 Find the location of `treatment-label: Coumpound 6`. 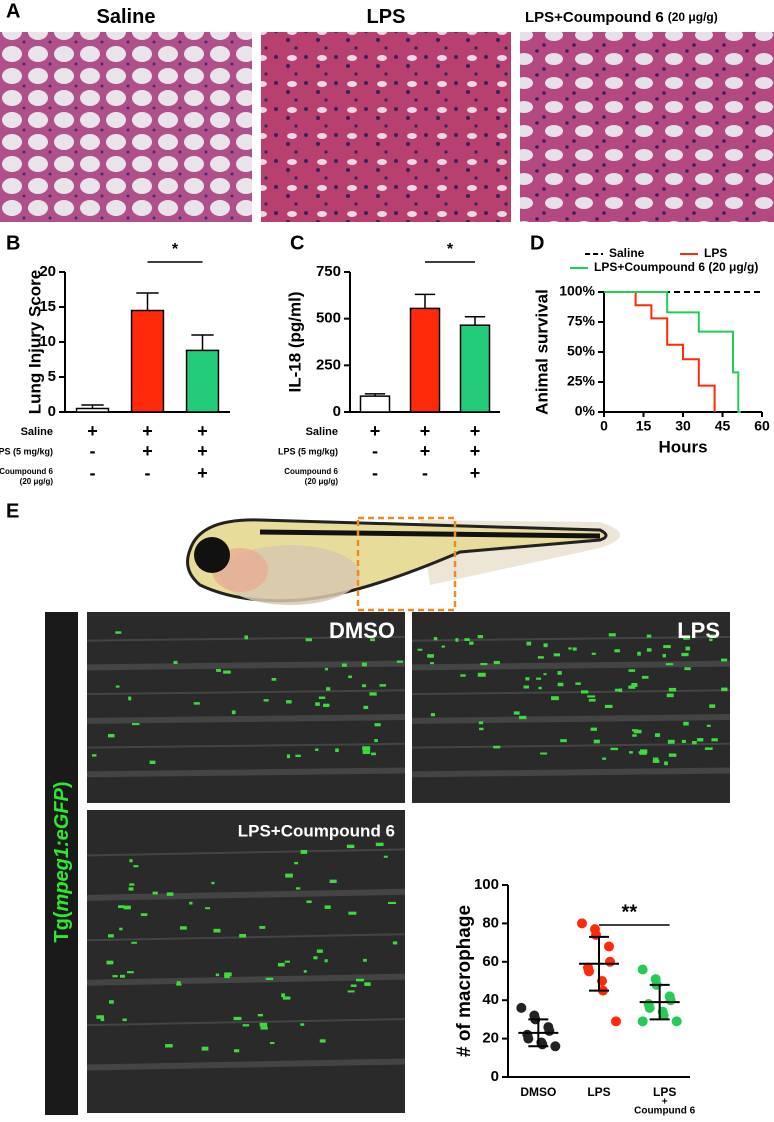

treatment-label: Coumpound 6 is located at coordinates (311, 471).